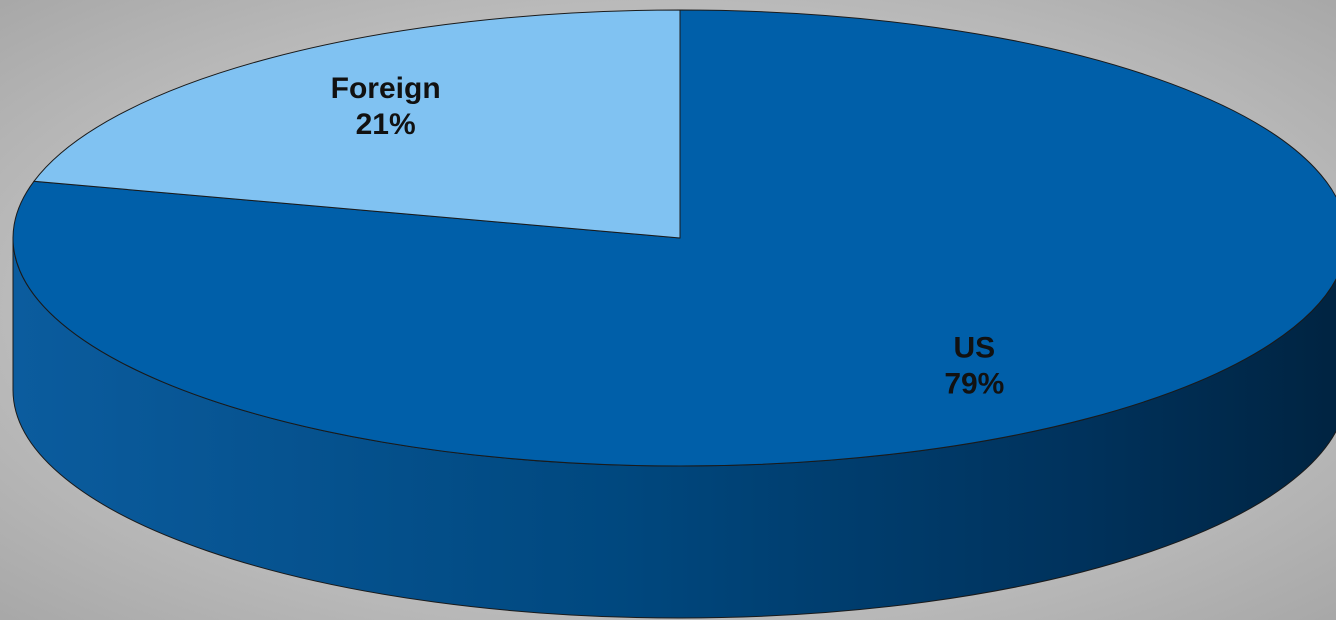 The width and height of the screenshot is (1336, 620). What do you see at coordinates (386, 124) in the screenshot?
I see `slice-value-label: 21%` at bounding box center [386, 124].